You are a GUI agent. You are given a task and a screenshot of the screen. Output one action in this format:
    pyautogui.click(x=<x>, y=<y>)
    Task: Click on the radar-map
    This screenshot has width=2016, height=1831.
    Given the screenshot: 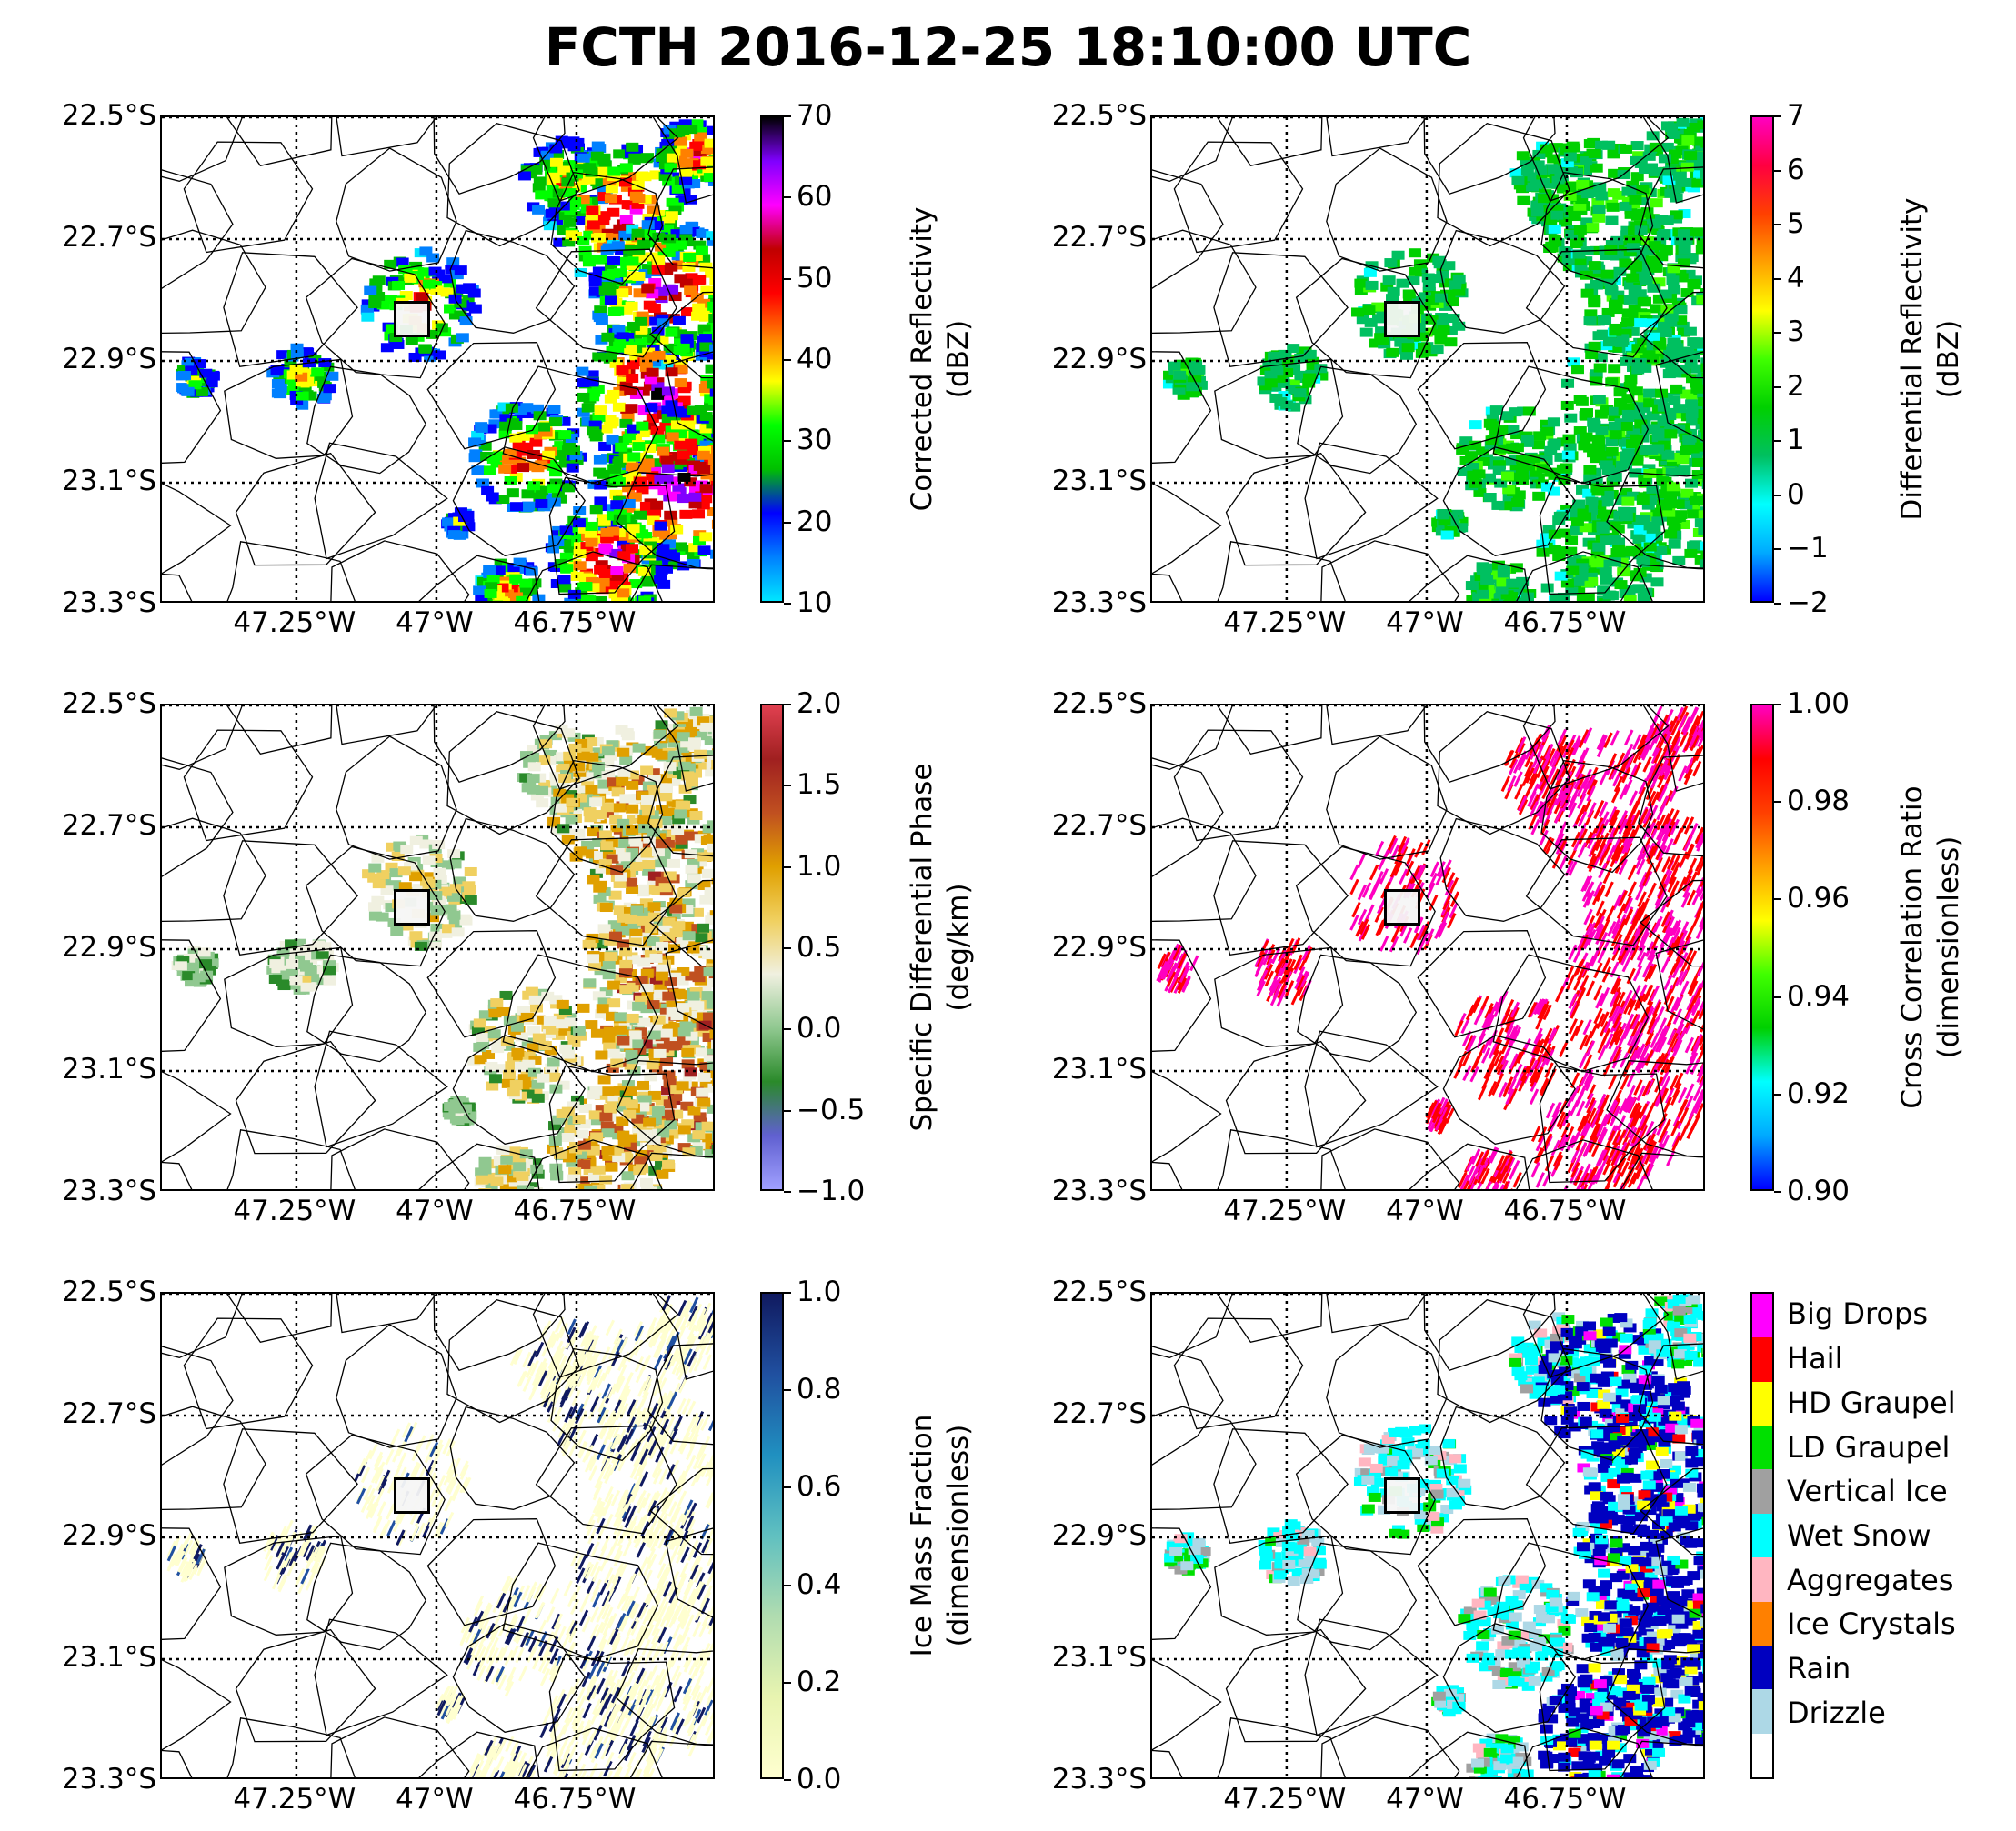 What is the action you would take?
    pyautogui.click(x=438, y=359)
    